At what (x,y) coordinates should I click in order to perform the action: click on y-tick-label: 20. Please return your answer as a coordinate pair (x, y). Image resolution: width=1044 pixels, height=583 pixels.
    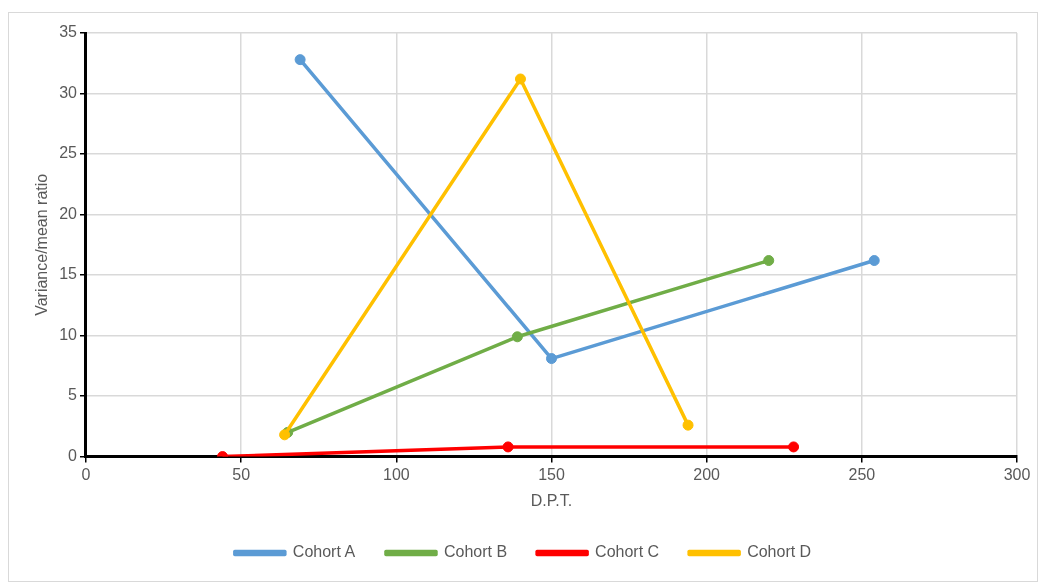
    Looking at the image, I should click on (68, 213).